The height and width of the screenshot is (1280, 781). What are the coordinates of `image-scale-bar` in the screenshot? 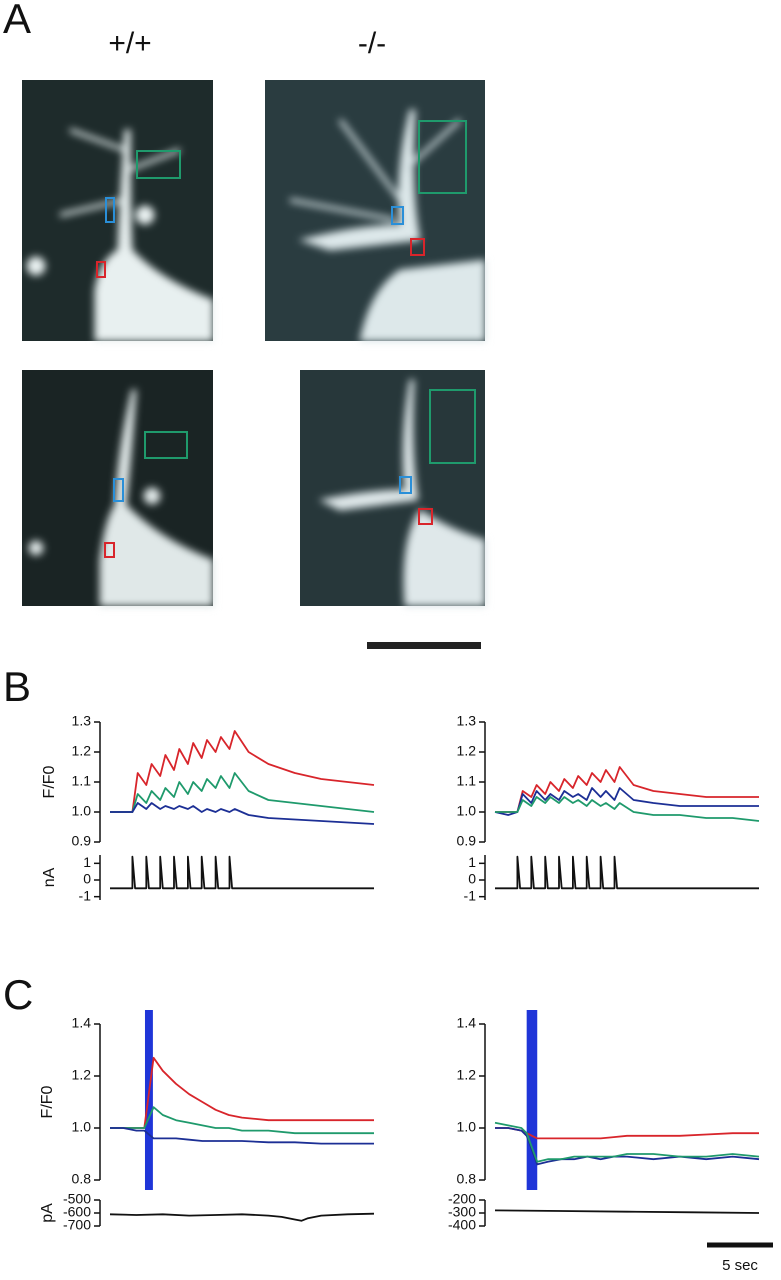 It's located at (424, 645).